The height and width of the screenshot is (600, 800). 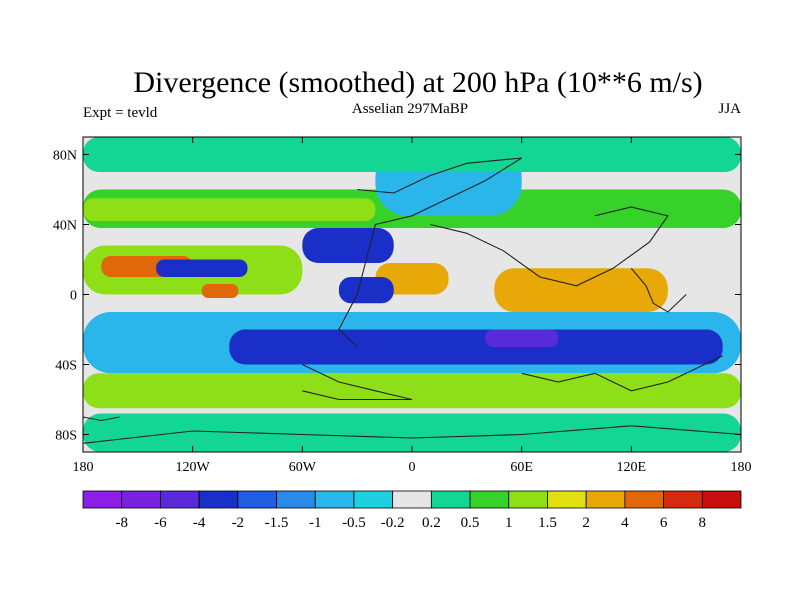 What do you see at coordinates (625, 523) in the screenshot?
I see `colorbar-label: 4` at bounding box center [625, 523].